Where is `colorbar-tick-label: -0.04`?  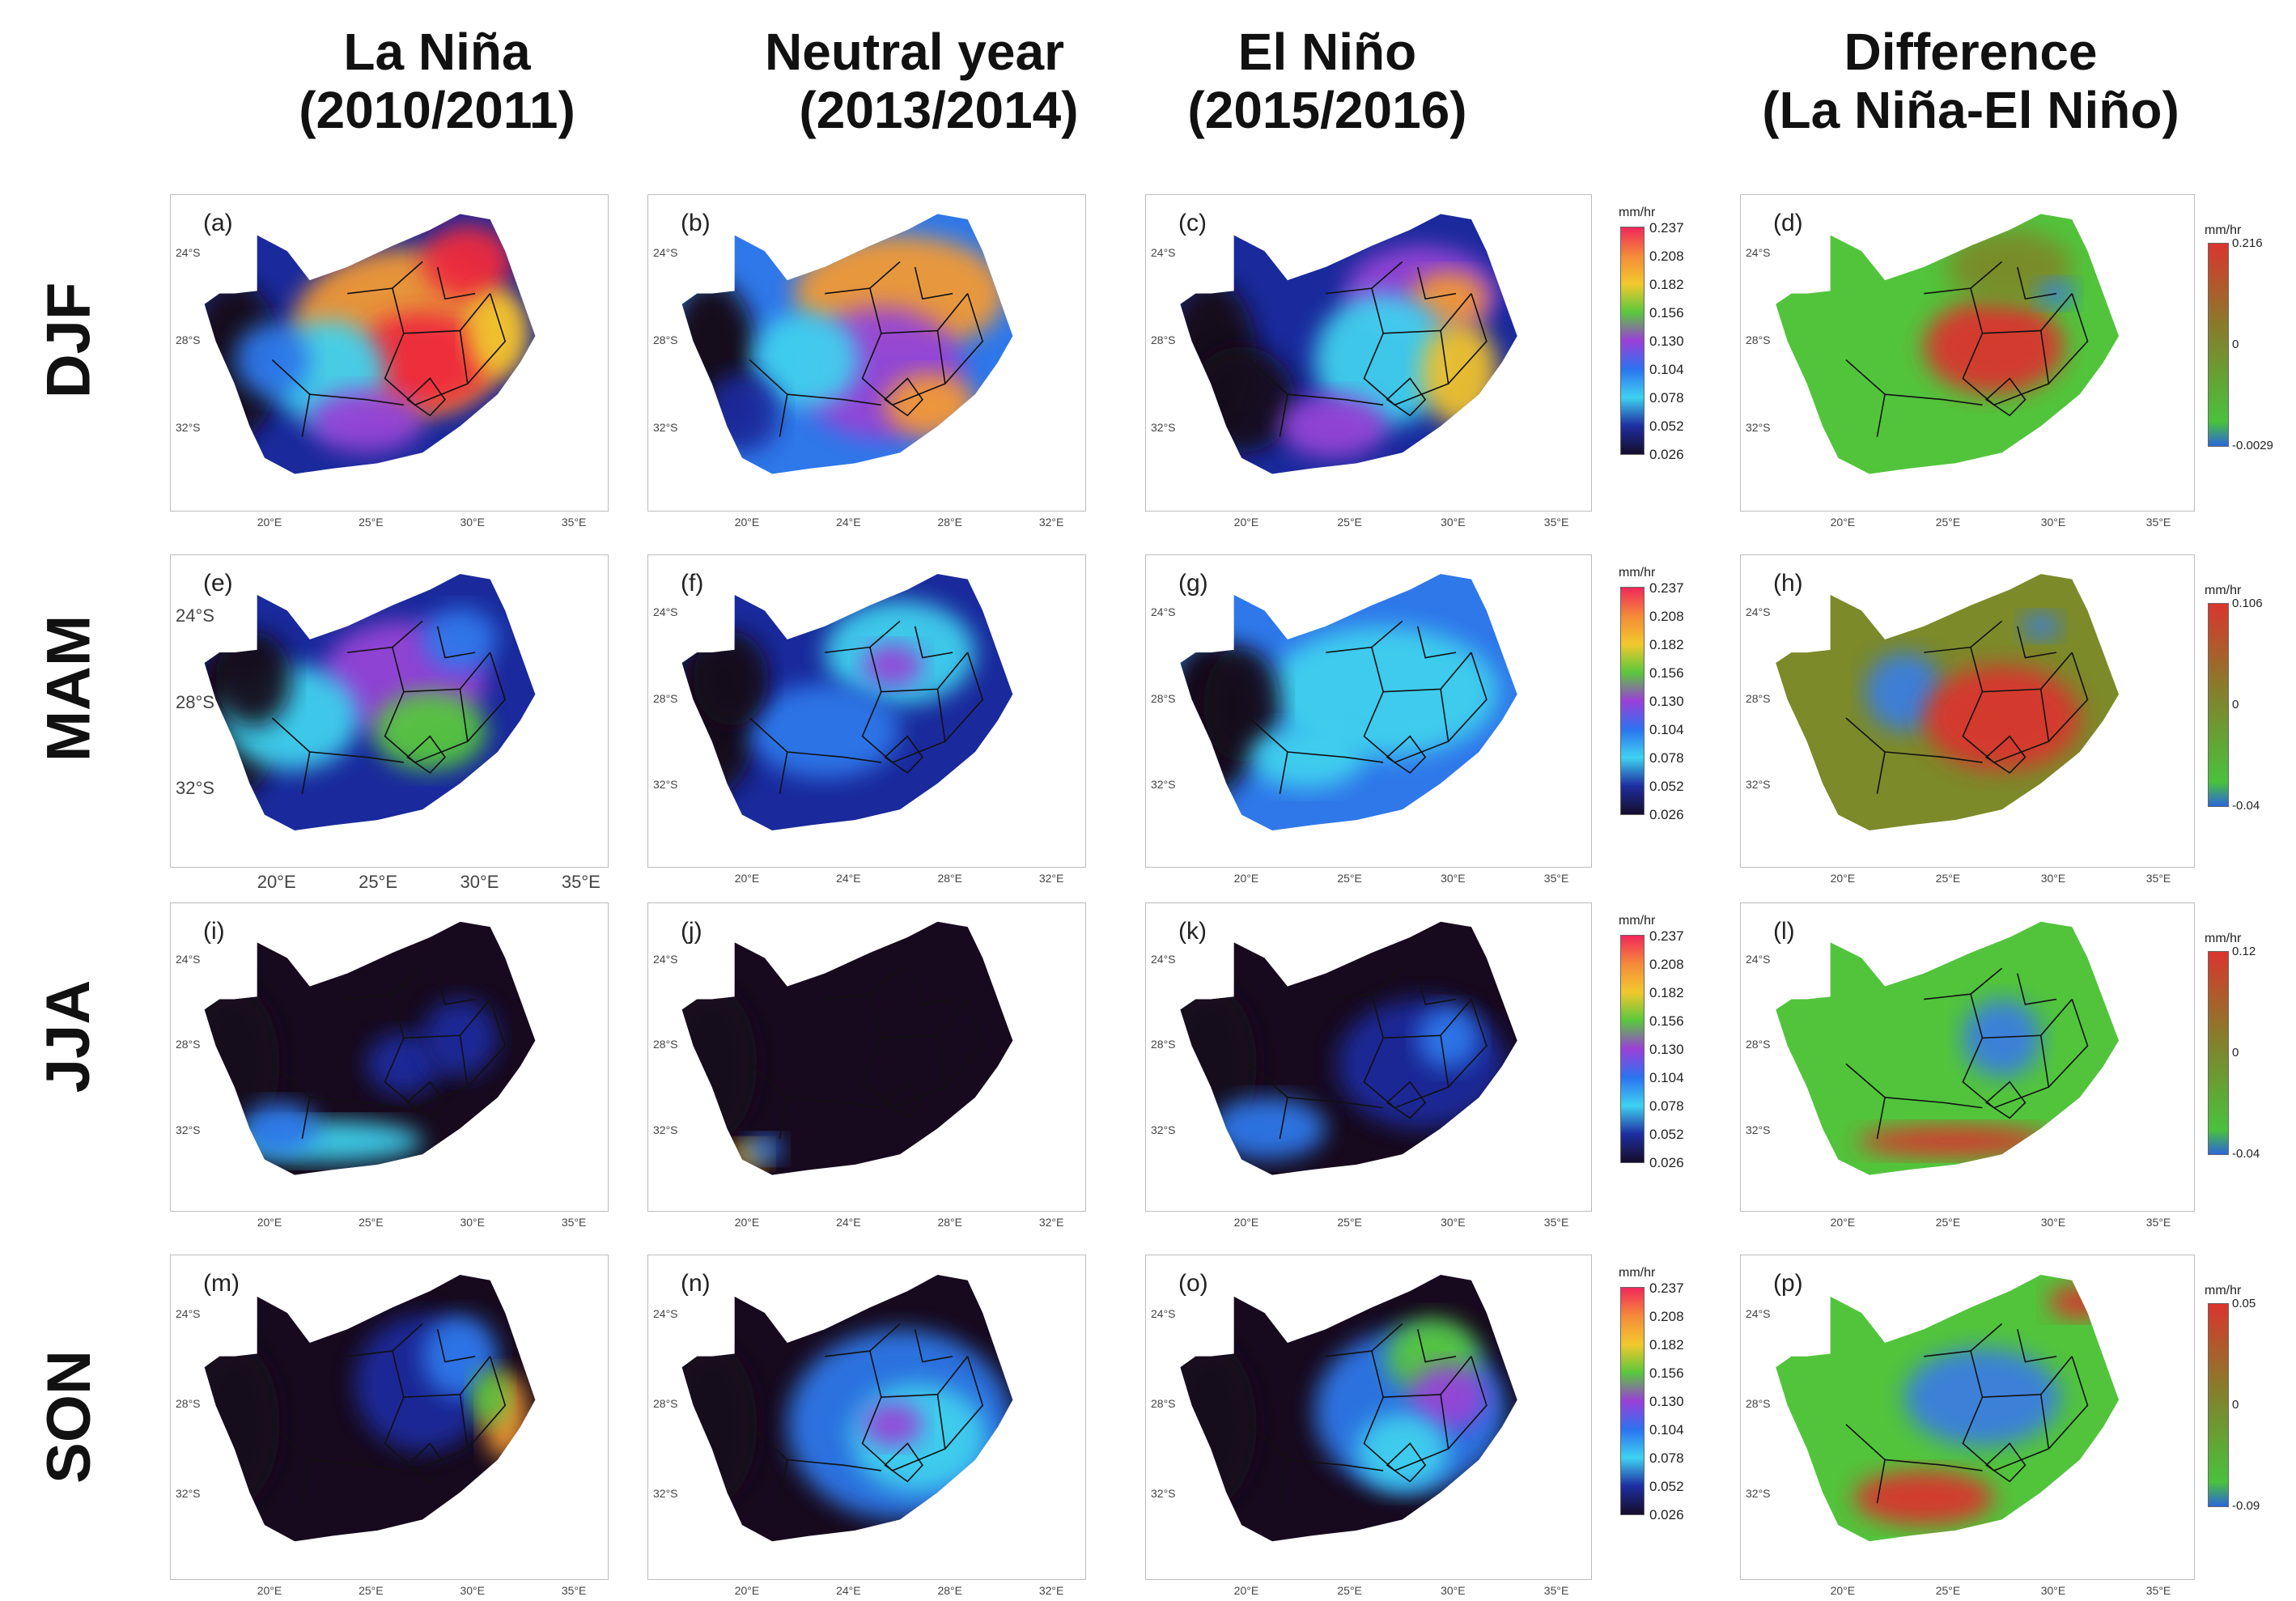
colorbar-tick-label: -0.04 is located at coordinates (2246, 1154).